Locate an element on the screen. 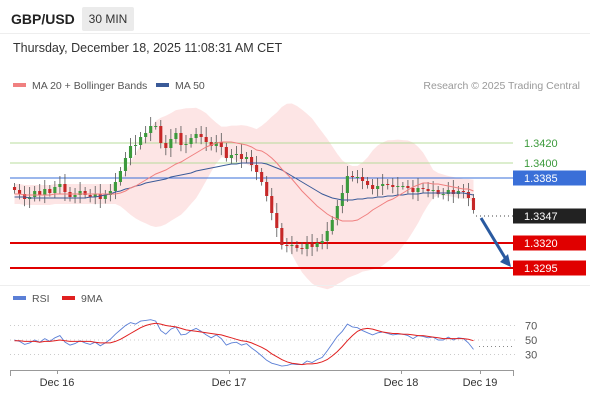 This screenshot has width=590, height=400. level-label-1-3420: 1.3420 is located at coordinates (541, 144).